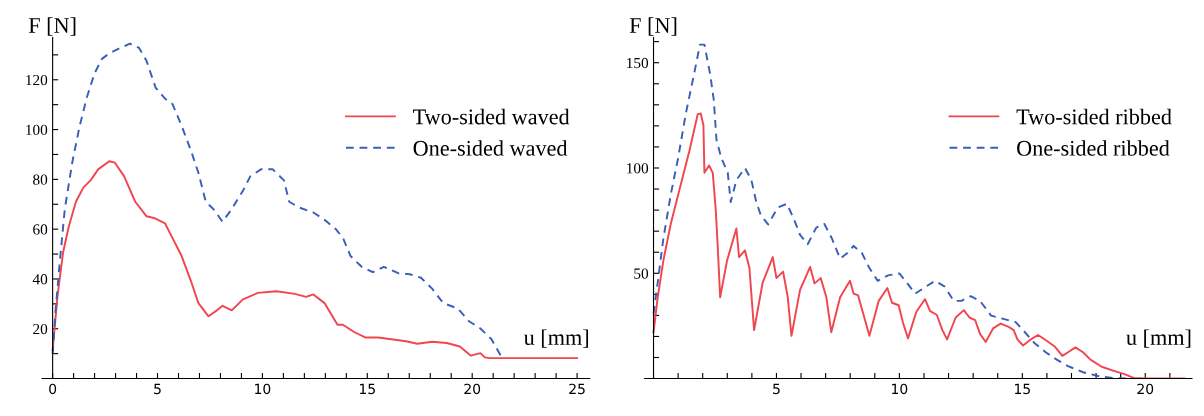 The image size is (1204, 416). Describe the element at coordinates (1093, 148) in the screenshot. I see `legend-label: One-sided ribbed` at that location.